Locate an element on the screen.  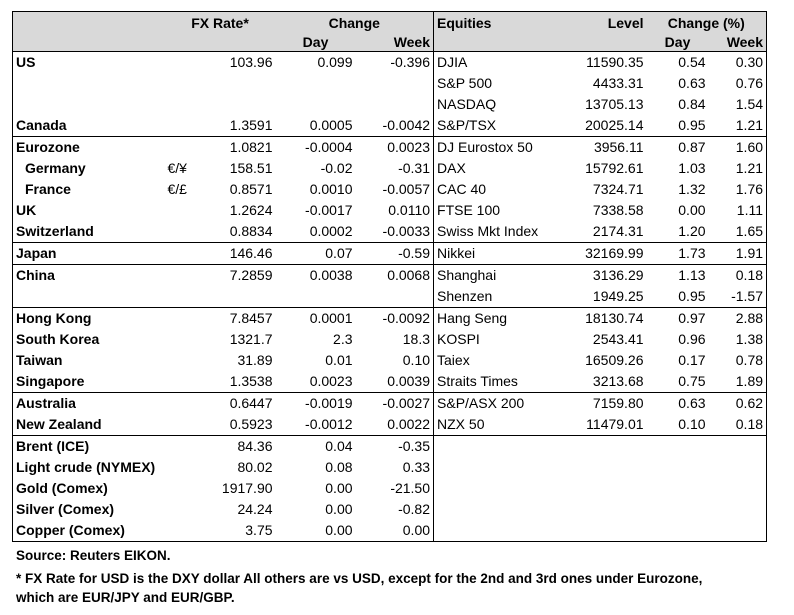
row-label: Light crude (NYMEX) is located at coordinates (88, 467).